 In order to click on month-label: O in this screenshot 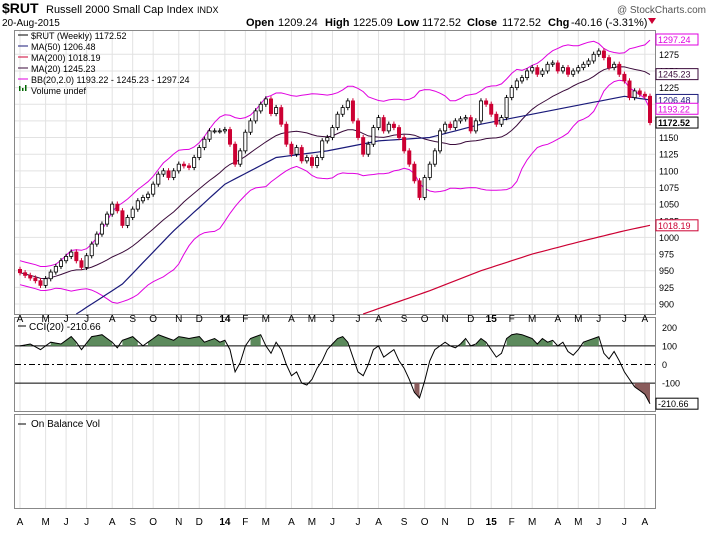, I will do `click(153, 319)`.